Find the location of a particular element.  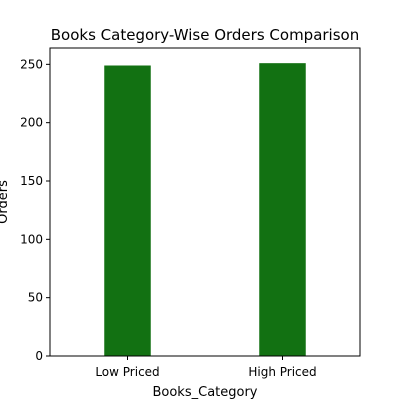

y-tick-label: 250 is located at coordinates (31, 64).